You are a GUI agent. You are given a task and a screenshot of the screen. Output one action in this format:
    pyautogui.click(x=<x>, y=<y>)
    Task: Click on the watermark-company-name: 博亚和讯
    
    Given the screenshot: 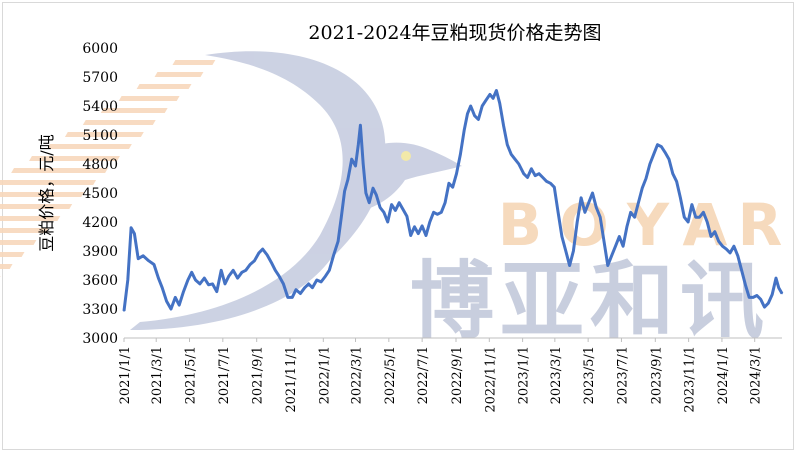 What is the action you would take?
    pyautogui.click(x=590, y=301)
    